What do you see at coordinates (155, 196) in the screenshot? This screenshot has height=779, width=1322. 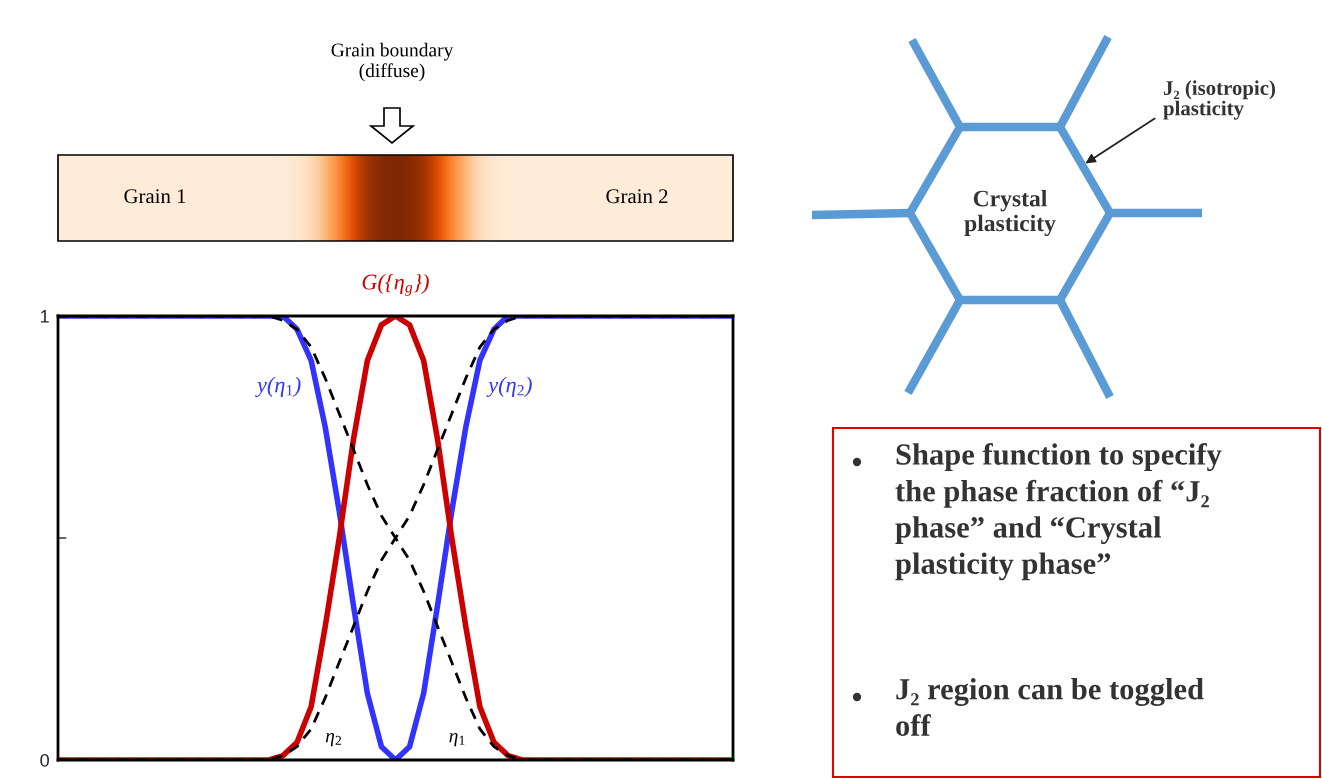 I see `text: Grain 1` at bounding box center [155, 196].